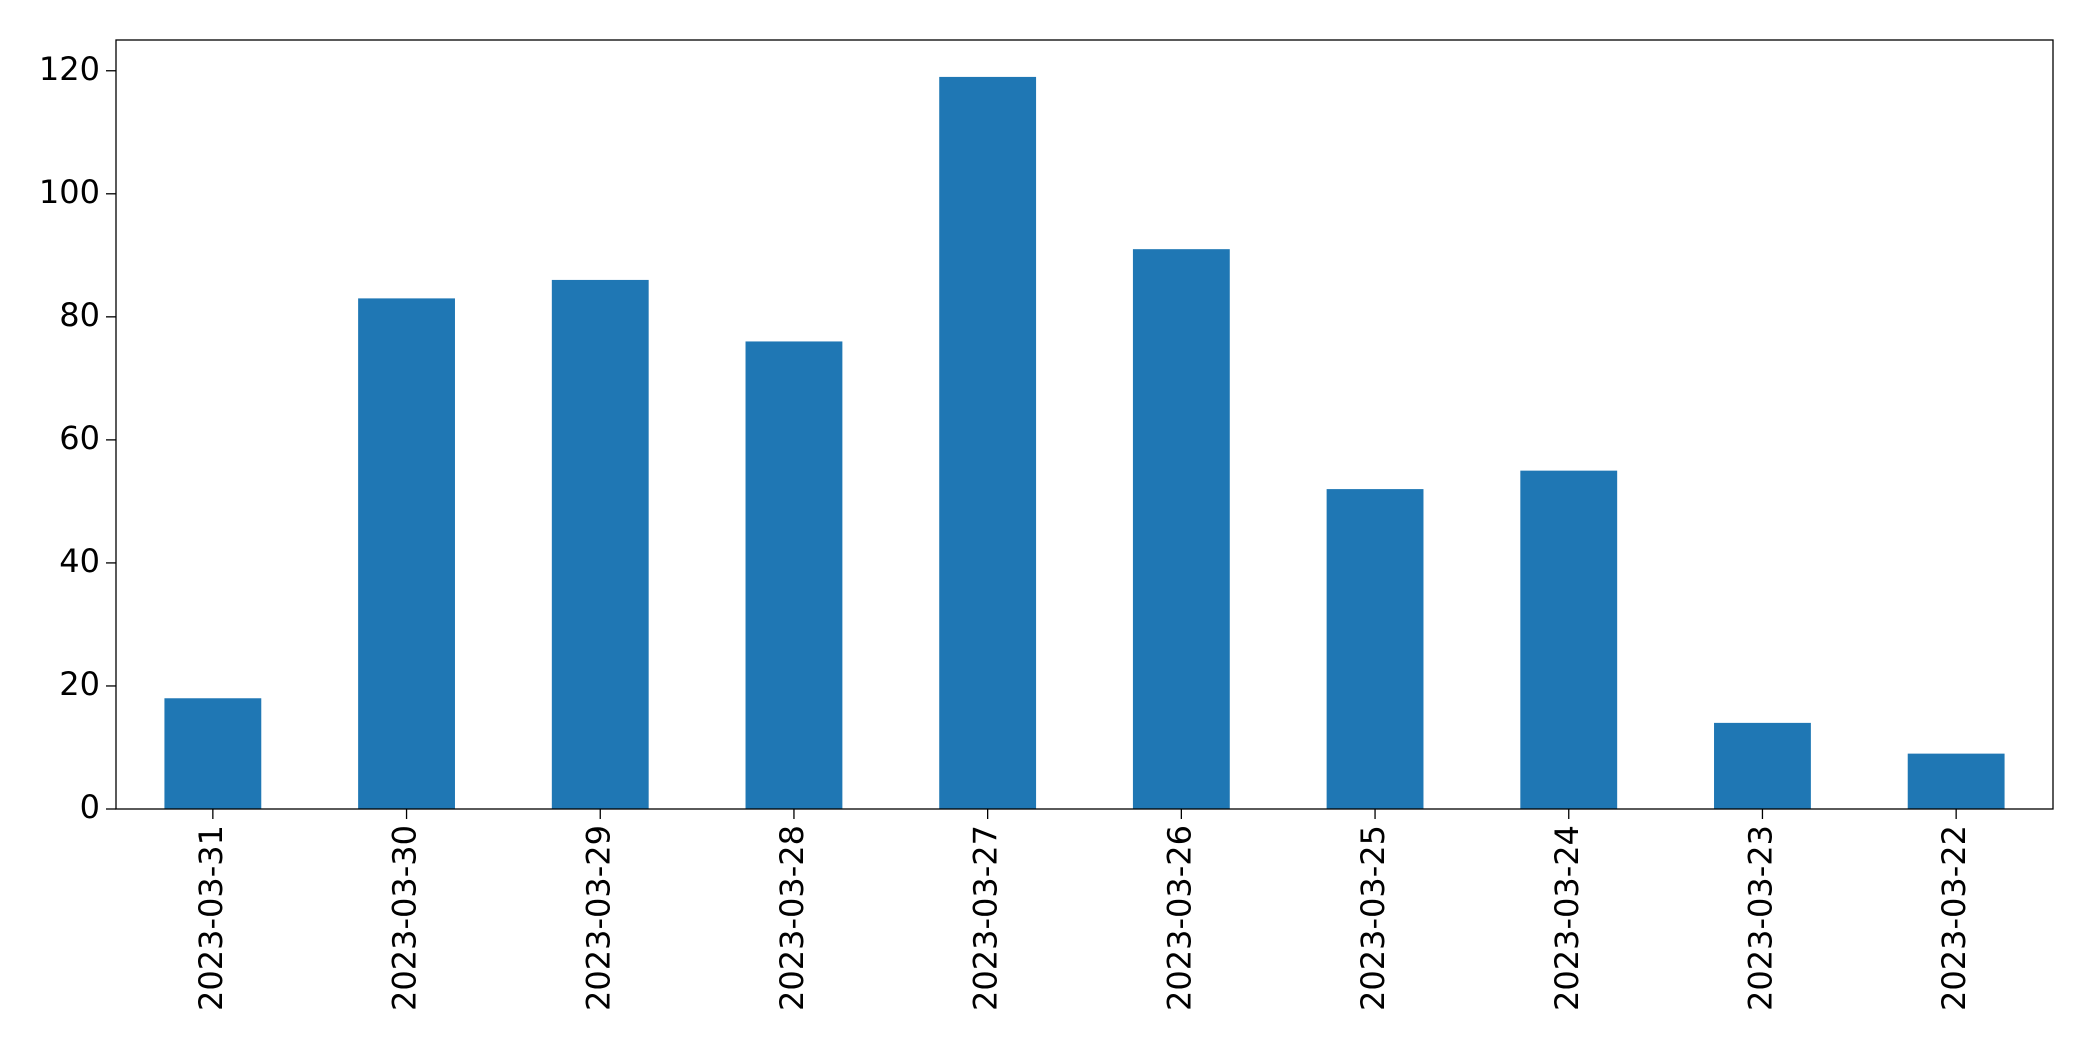  What do you see at coordinates (79, 561) in the screenshot?
I see `y-tick-label: 40` at bounding box center [79, 561].